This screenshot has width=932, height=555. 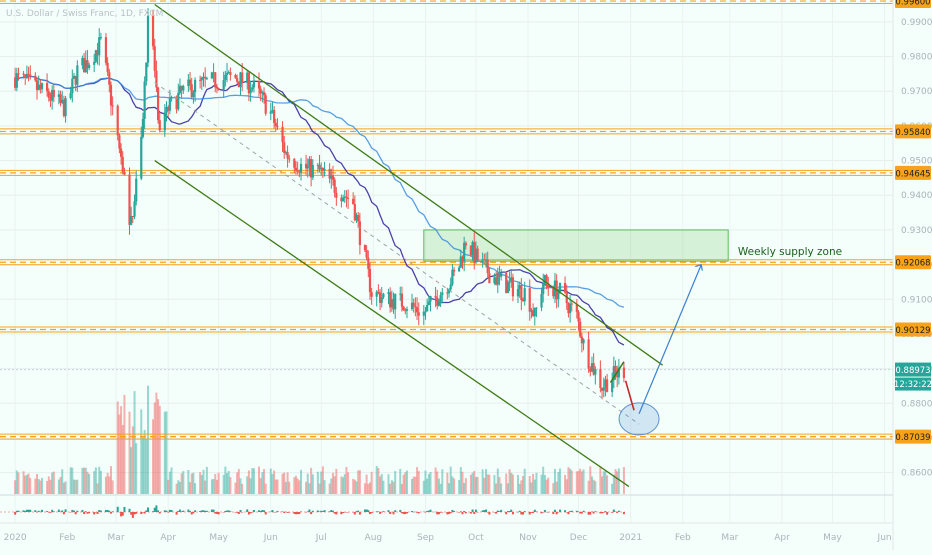 What do you see at coordinates (912, 4) in the screenshot?
I see `level-price-text: 0.99600` at bounding box center [912, 4].